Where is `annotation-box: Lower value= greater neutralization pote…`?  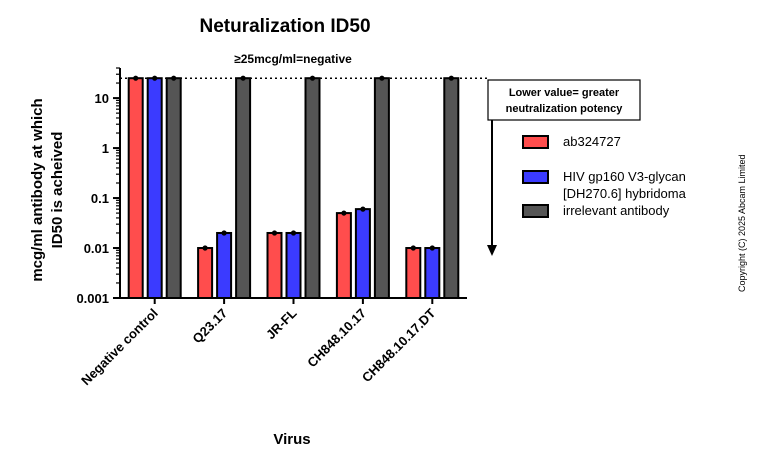 annotation-box: Lower value= greater neutralization pote… is located at coordinates (564, 167).